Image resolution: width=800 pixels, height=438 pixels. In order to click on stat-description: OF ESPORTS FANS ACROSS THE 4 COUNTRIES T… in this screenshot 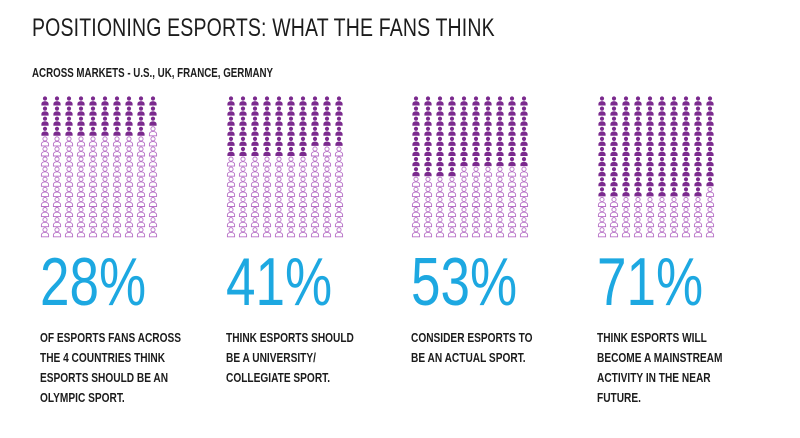, I will do `click(118, 368)`.